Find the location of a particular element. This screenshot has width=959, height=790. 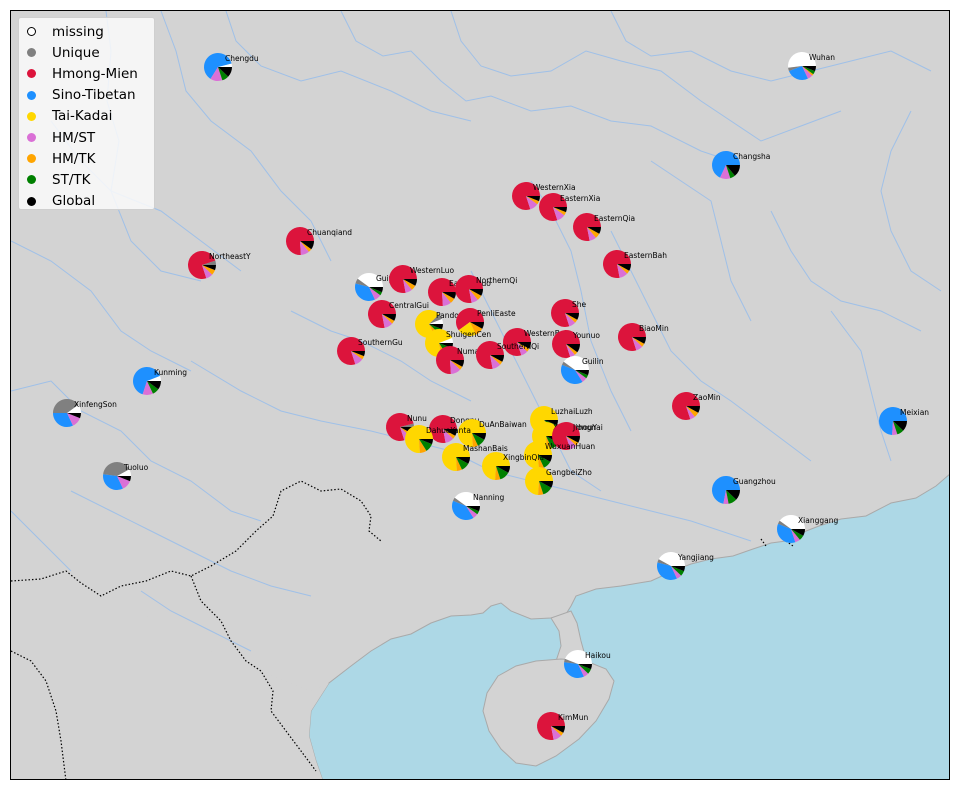

legend-label: HM/ST is located at coordinates (74, 137).